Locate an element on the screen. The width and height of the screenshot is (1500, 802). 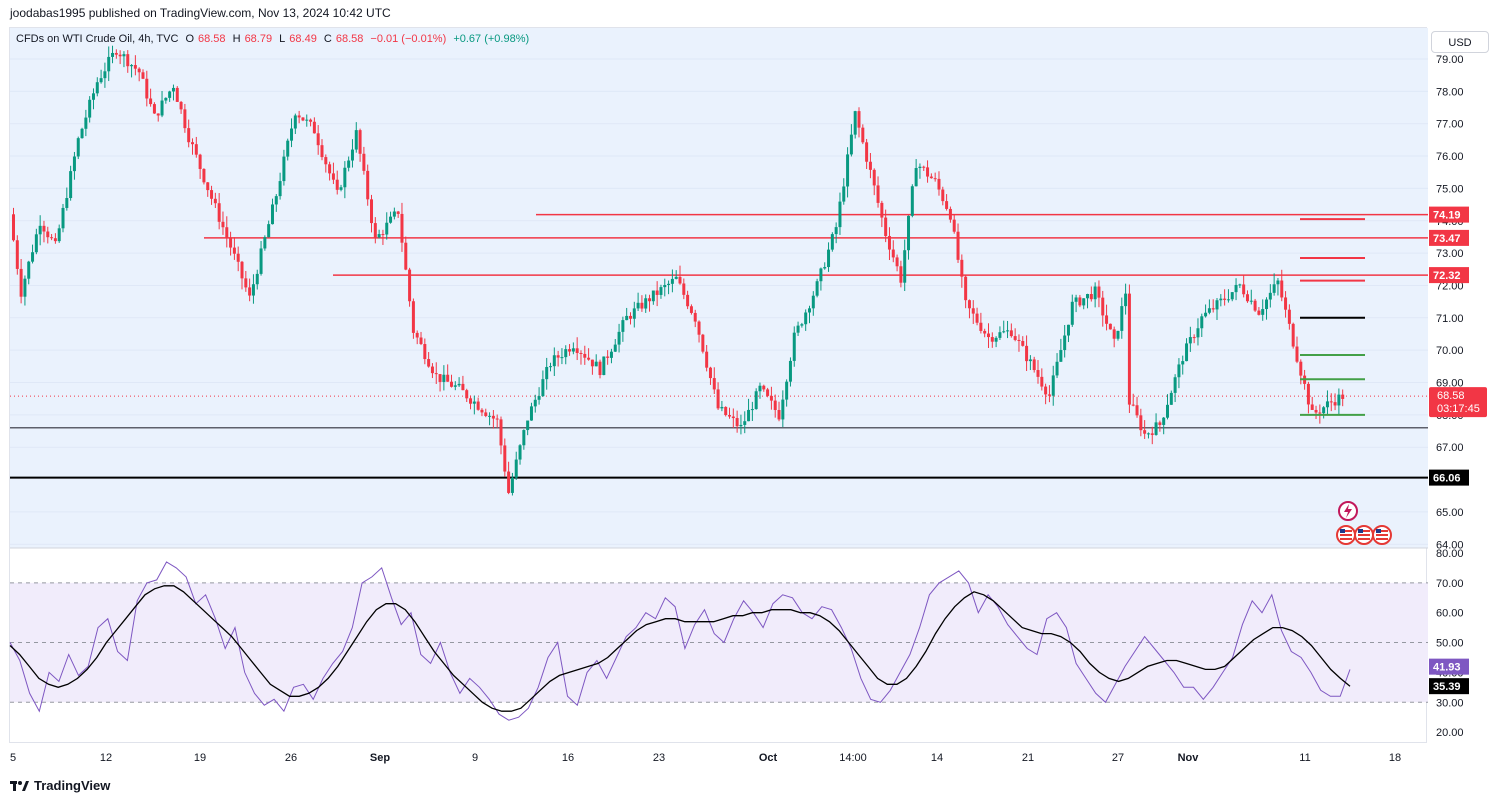
flag-canton is located at coordinates (1342, 531).